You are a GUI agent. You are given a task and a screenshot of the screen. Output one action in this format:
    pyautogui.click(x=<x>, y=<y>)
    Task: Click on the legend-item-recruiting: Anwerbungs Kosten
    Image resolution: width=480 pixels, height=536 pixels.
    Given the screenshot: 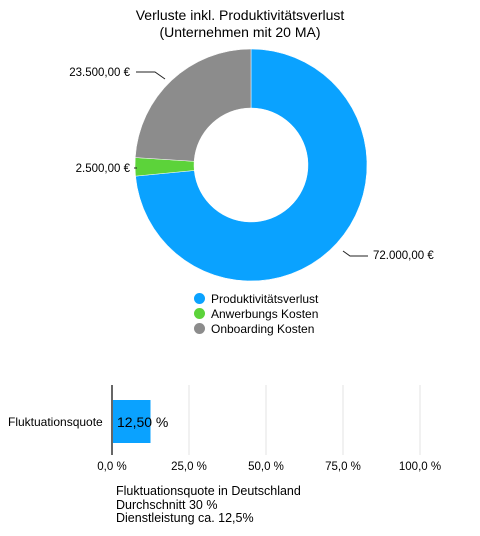 What is the action you would take?
    pyautogui.click(x=256, y=313)
    